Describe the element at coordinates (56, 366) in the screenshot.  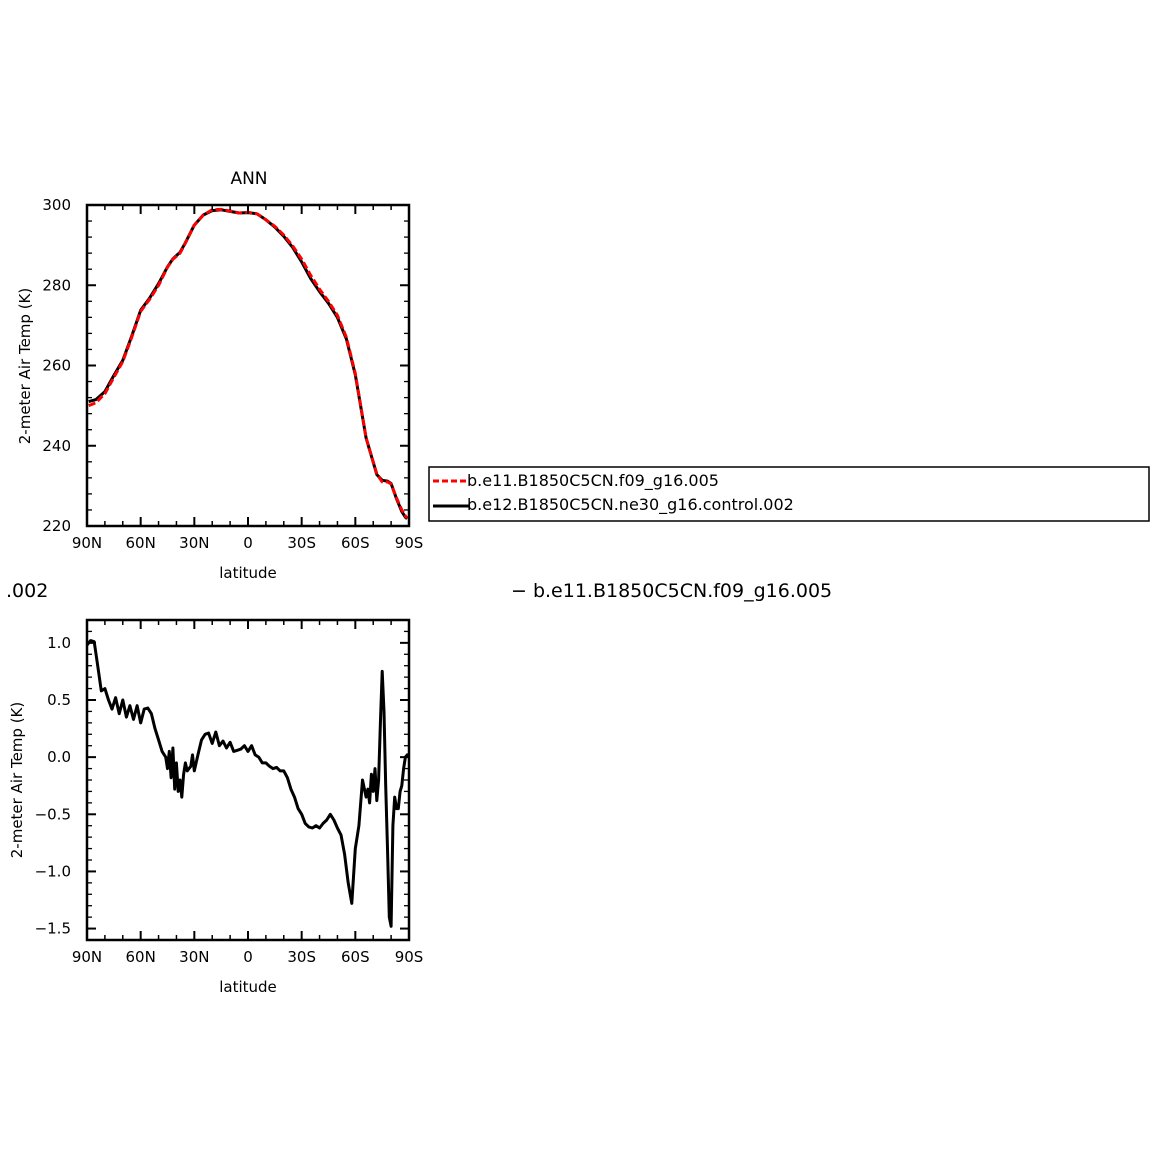
I see `y-tick-label: 260` at that location.